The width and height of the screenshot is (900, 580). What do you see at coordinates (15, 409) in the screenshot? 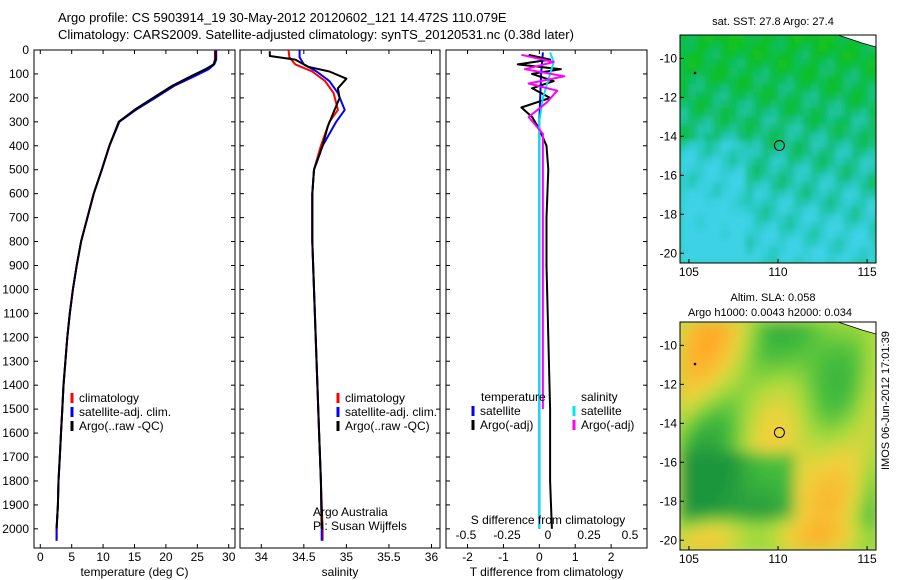
I see `y-tick-label: 1500` at bounding box center [15, 409].